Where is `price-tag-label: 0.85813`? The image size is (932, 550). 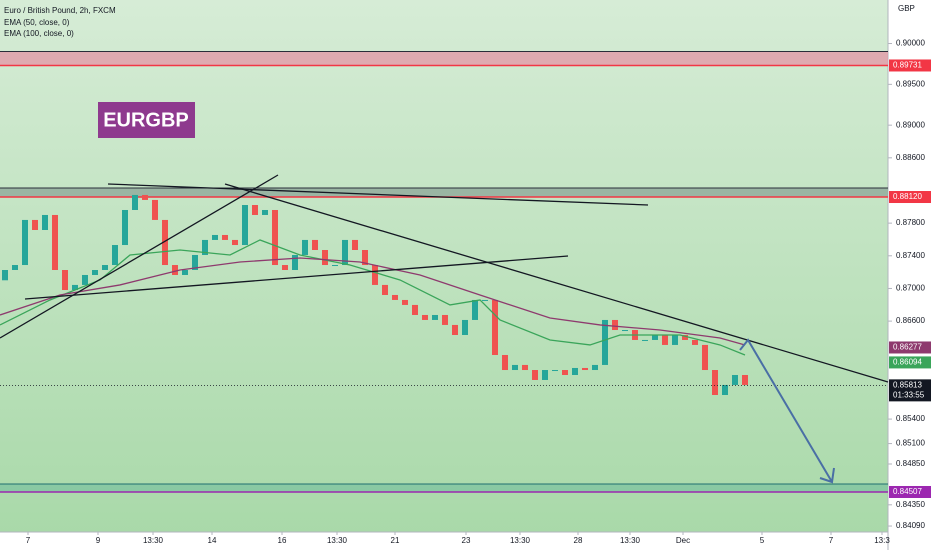 price-tag-label: 0.85813 is located at coordinates (907, 384).